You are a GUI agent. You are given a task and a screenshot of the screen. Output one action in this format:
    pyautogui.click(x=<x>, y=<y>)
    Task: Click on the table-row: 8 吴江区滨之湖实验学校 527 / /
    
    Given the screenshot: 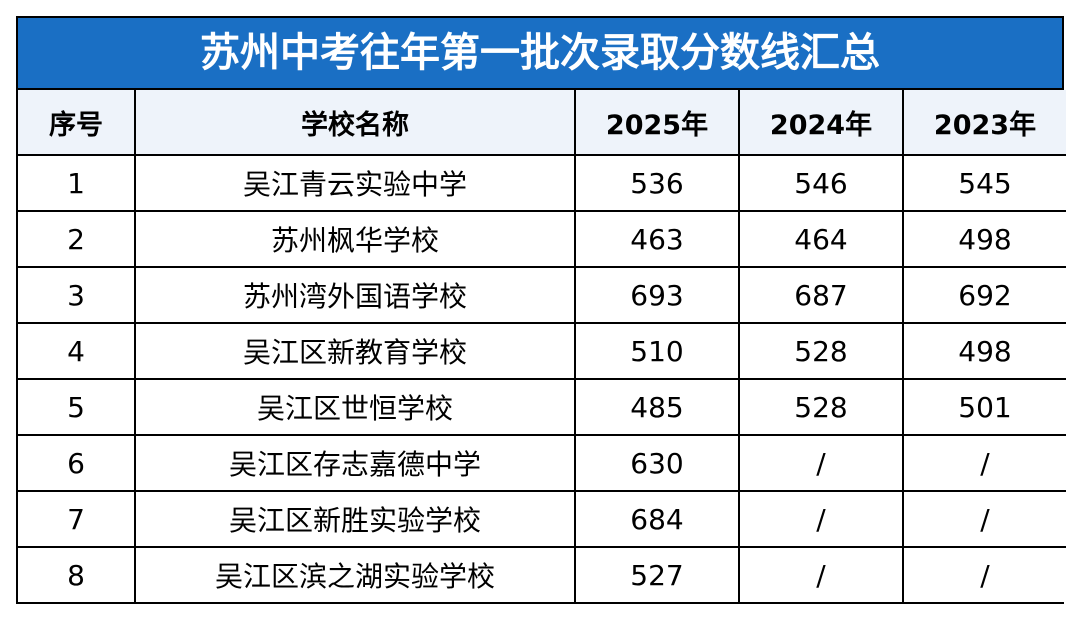 What is the action you would take?
    pyautogui.click(x=542, y=574)
    